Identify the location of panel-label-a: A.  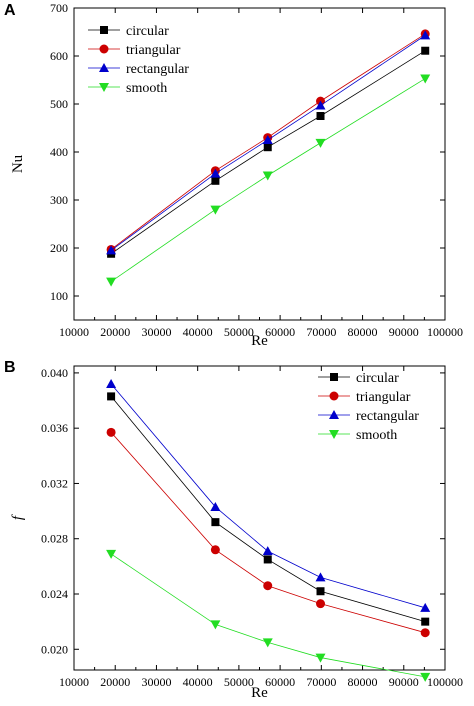
(10, 10).